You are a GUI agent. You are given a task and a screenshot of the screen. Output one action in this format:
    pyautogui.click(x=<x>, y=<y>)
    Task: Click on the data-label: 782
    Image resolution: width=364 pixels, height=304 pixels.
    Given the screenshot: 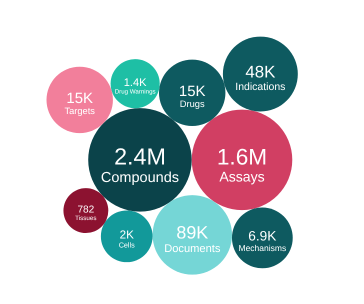 What is the action you would take?
    pyautogui.click(x=86, y=210)
    